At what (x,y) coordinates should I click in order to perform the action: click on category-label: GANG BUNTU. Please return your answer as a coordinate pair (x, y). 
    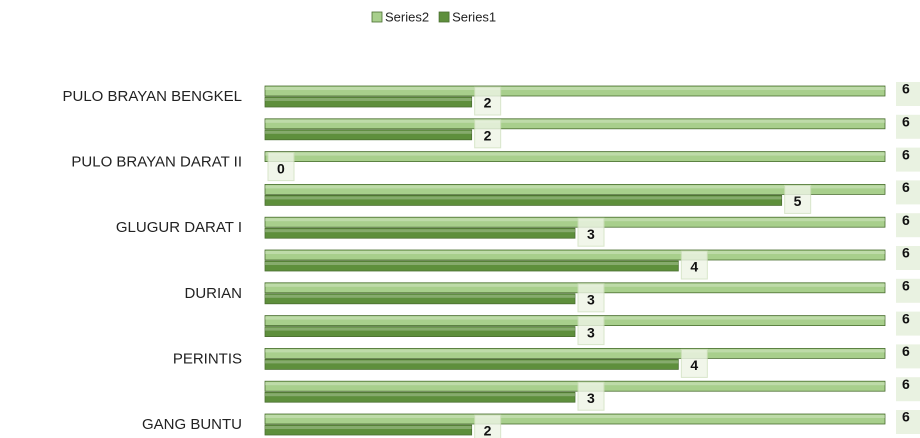
    Looking at the image, I should click on (192, 424).